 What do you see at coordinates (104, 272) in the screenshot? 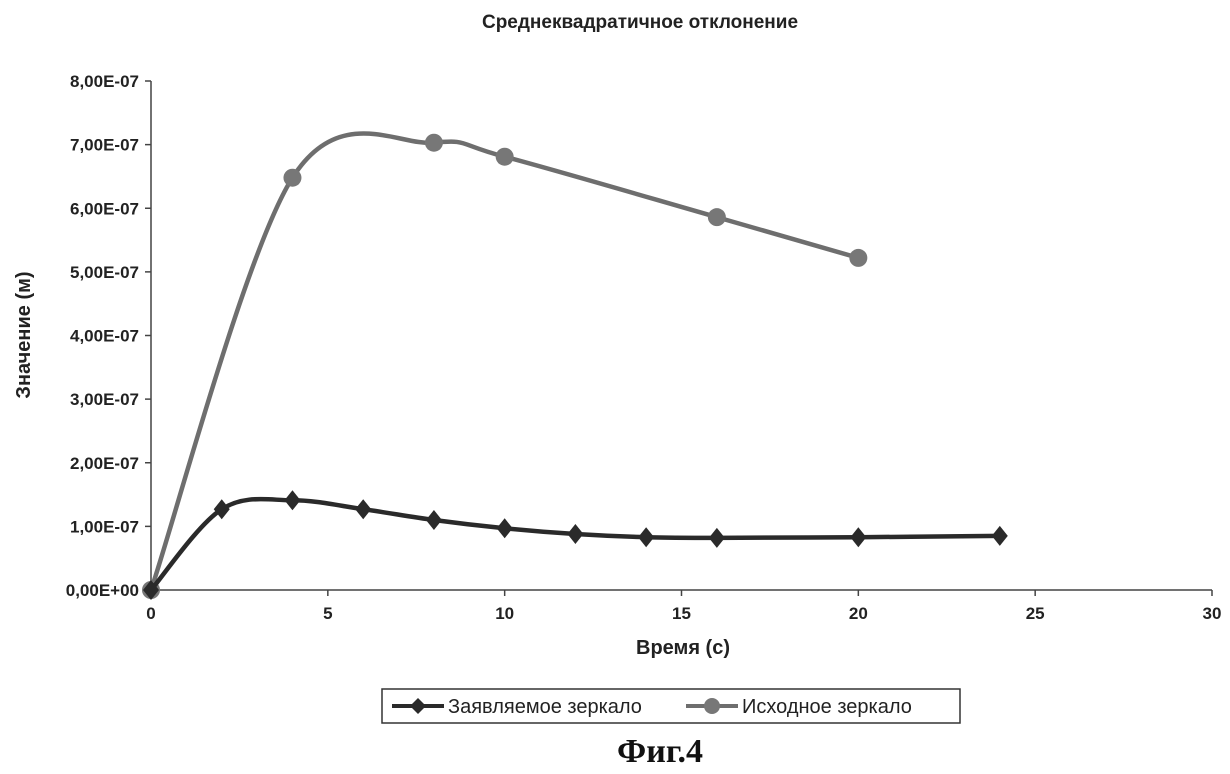
I see `y-tick-label: 5,00E-07` at bounding box center [104, 272].